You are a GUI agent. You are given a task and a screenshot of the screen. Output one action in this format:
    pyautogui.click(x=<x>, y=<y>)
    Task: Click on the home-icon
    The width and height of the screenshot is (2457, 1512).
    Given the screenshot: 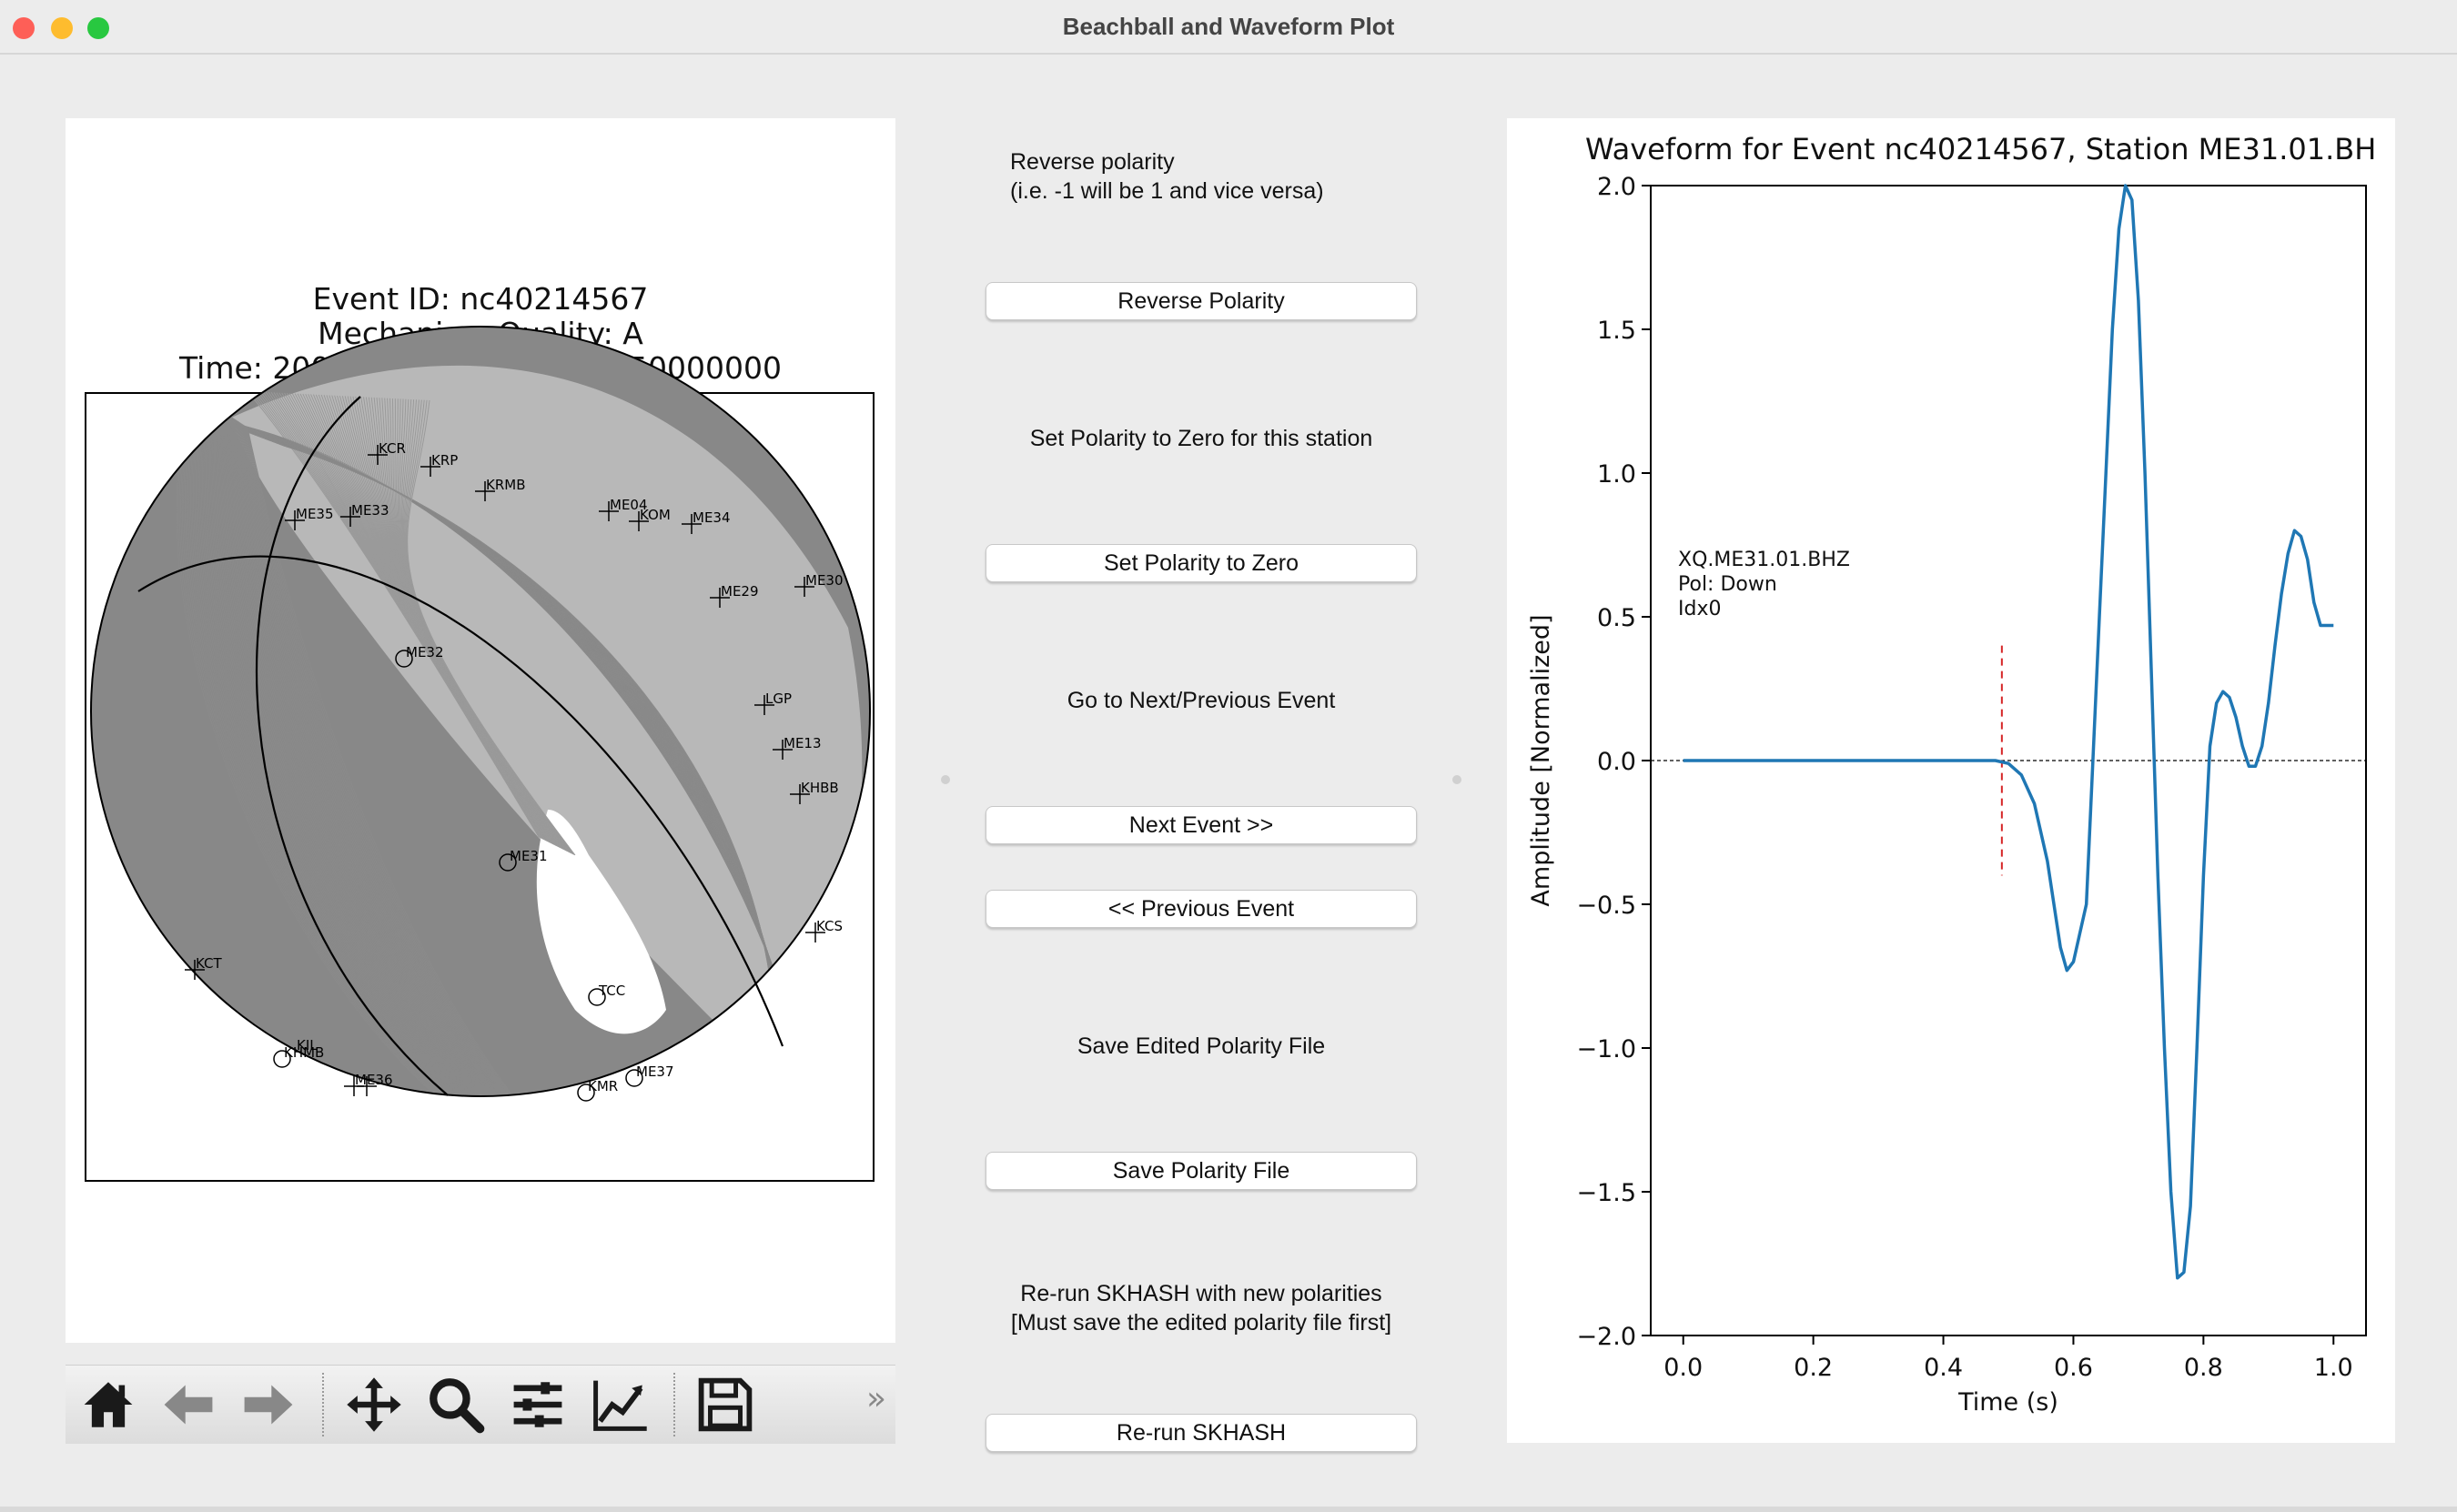 What is the action you would take?
    pyautogui.click(x=108, y=1405)
    